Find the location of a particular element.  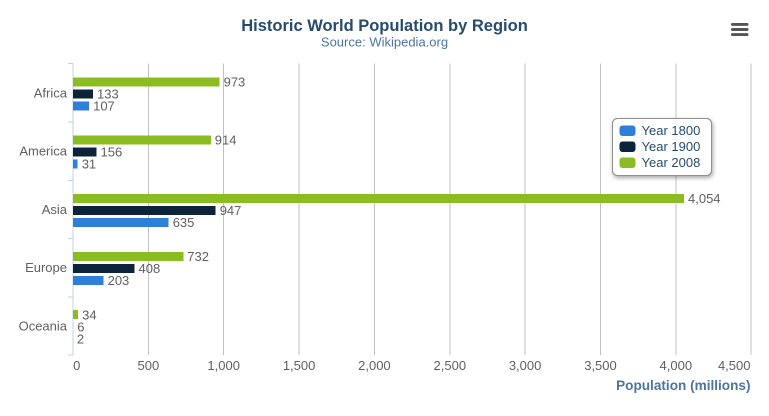

svg-text: 107 is located at coordinates (104, 106).